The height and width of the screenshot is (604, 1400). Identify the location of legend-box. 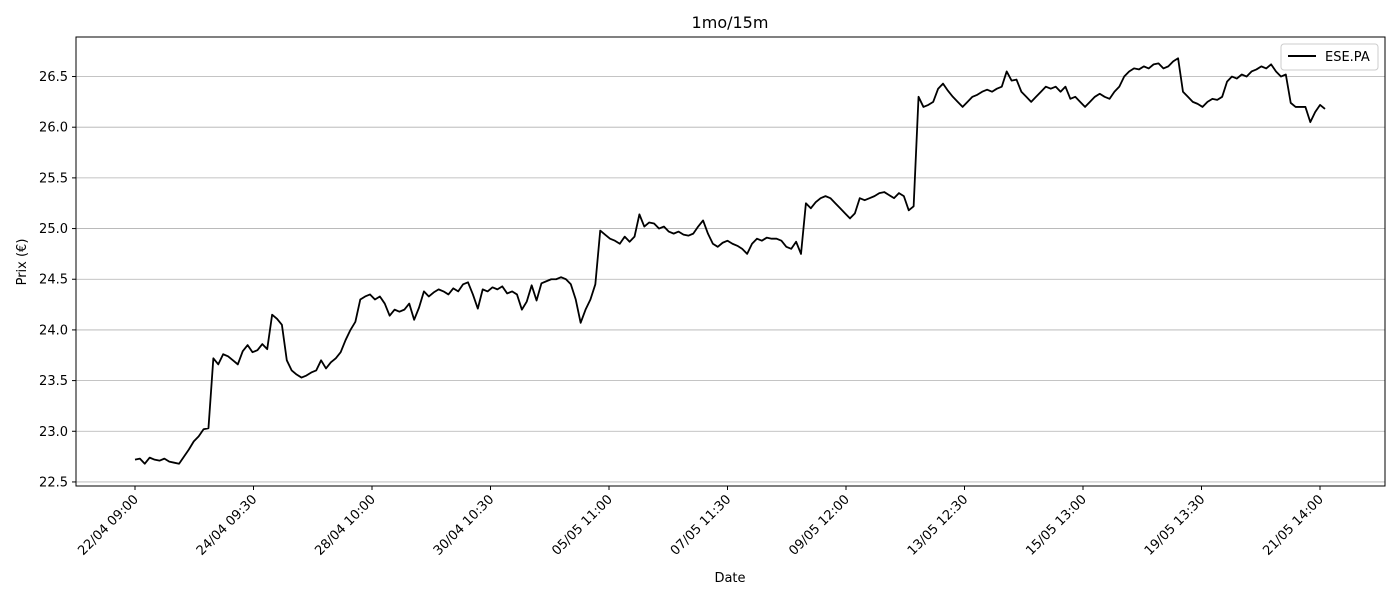
(1329, 57).